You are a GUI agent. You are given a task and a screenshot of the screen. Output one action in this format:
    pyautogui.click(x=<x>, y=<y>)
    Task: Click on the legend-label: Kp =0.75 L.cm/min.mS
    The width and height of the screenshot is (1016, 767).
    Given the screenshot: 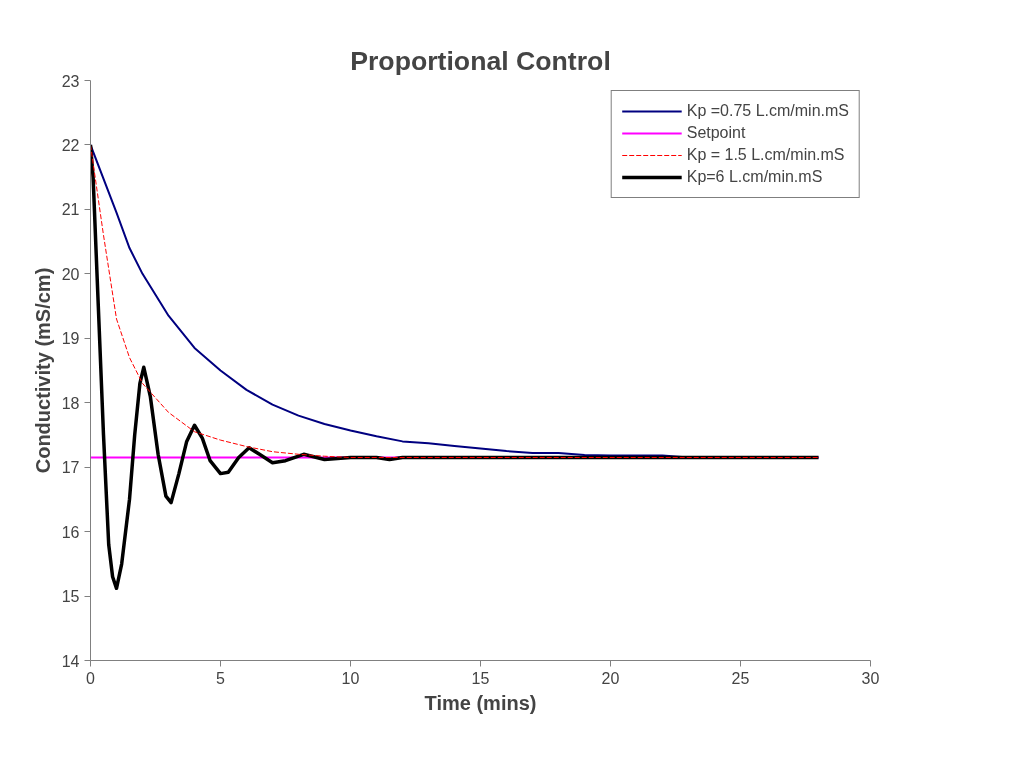 What is the action you would take?
    pyautogui.click(x=767, y=111)
    